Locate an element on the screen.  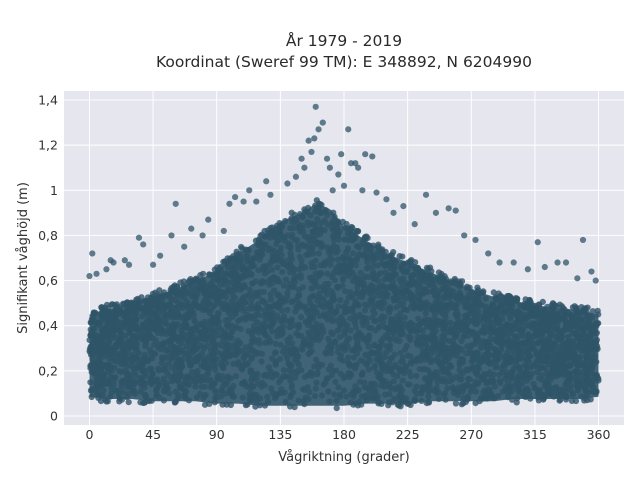
x-tick-label: 270 is located at coordinates (471, 434).